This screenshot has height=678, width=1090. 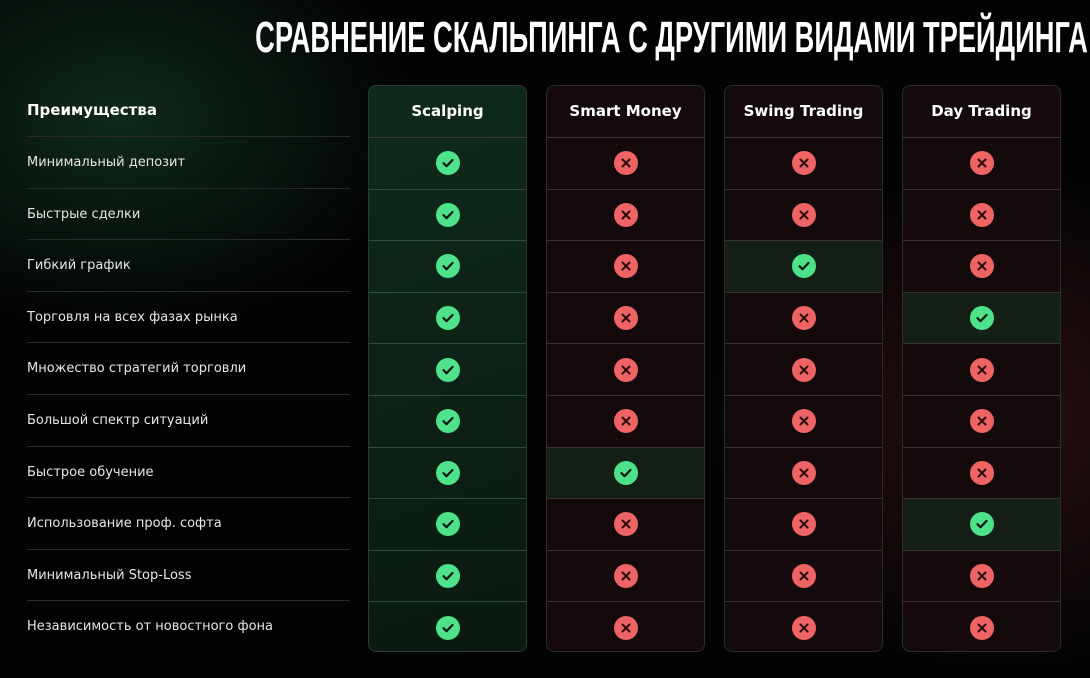 What do you see at coordinates (188, 266) in the screenshot?
I see `advantage-label: Гибкий график` at bounding box center [188, 266].